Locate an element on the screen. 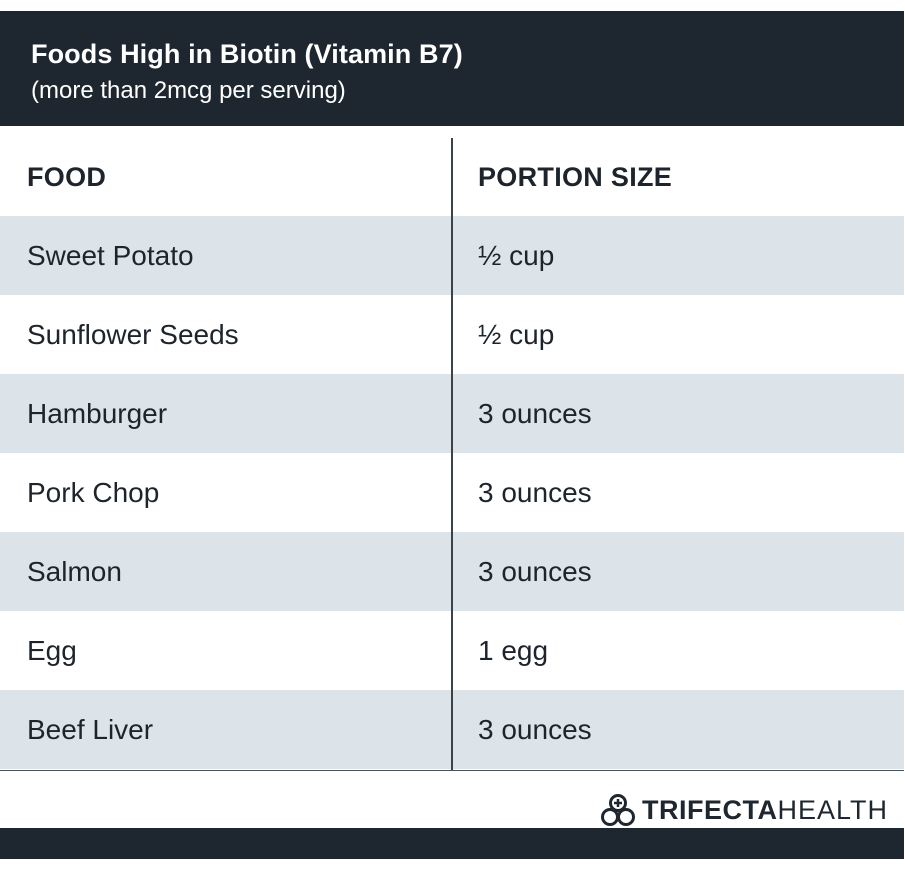 This screenshot has height=877, width=905. table-row: Sunflower Seeds ½ cup is located at coordinates (452, 334).